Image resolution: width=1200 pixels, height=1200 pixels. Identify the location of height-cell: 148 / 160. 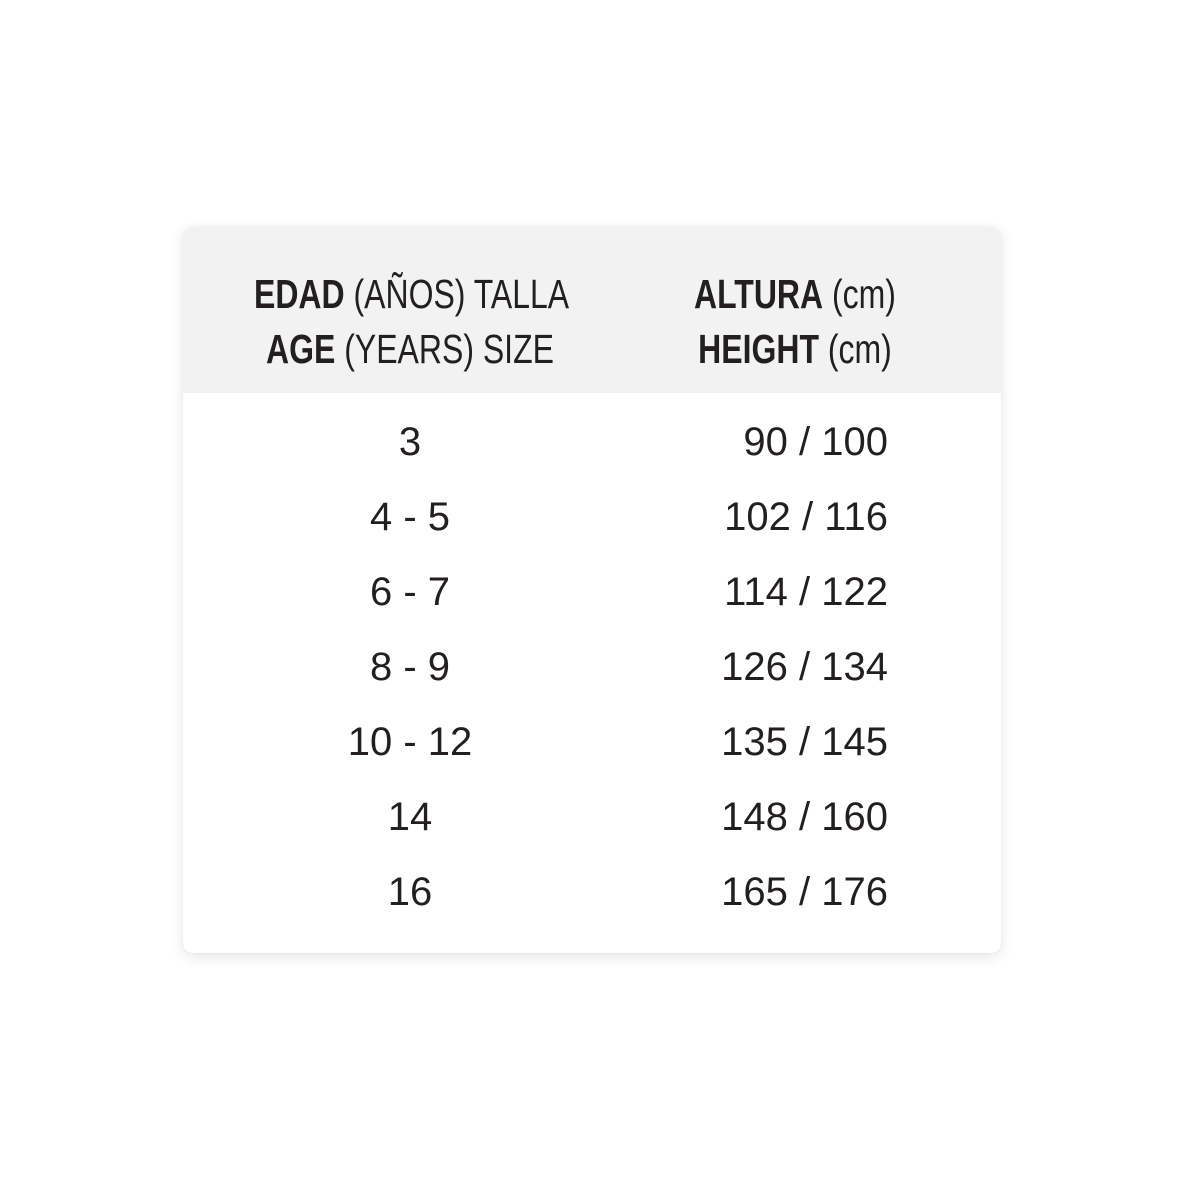
(804, 817).